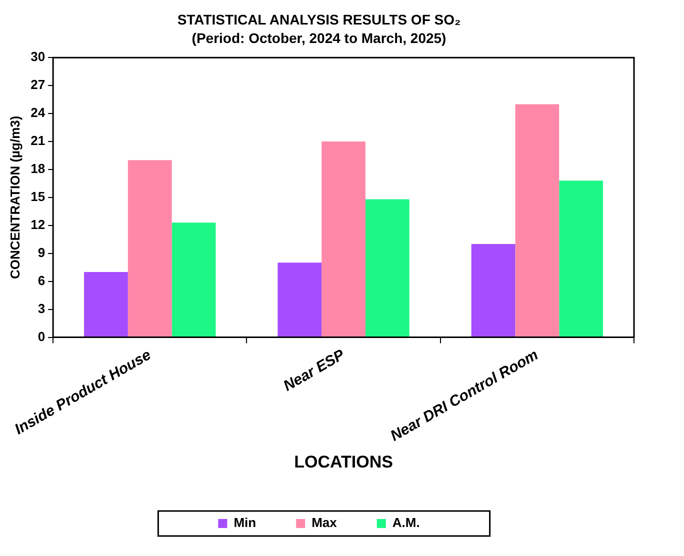 The image size is (684, 556). Describe the element at coordinates (406, 522) in the screenshot. I see `legend-label: A.M.` at that location.